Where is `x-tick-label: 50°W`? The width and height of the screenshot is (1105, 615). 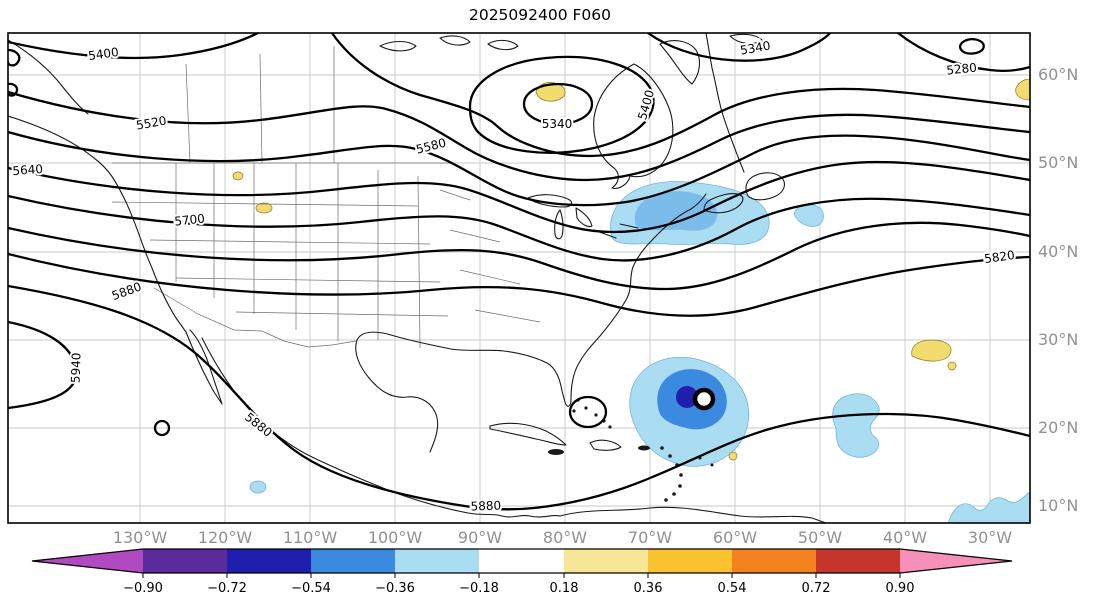 x-tick-label: 50°W is located at coordinates (820, 537).